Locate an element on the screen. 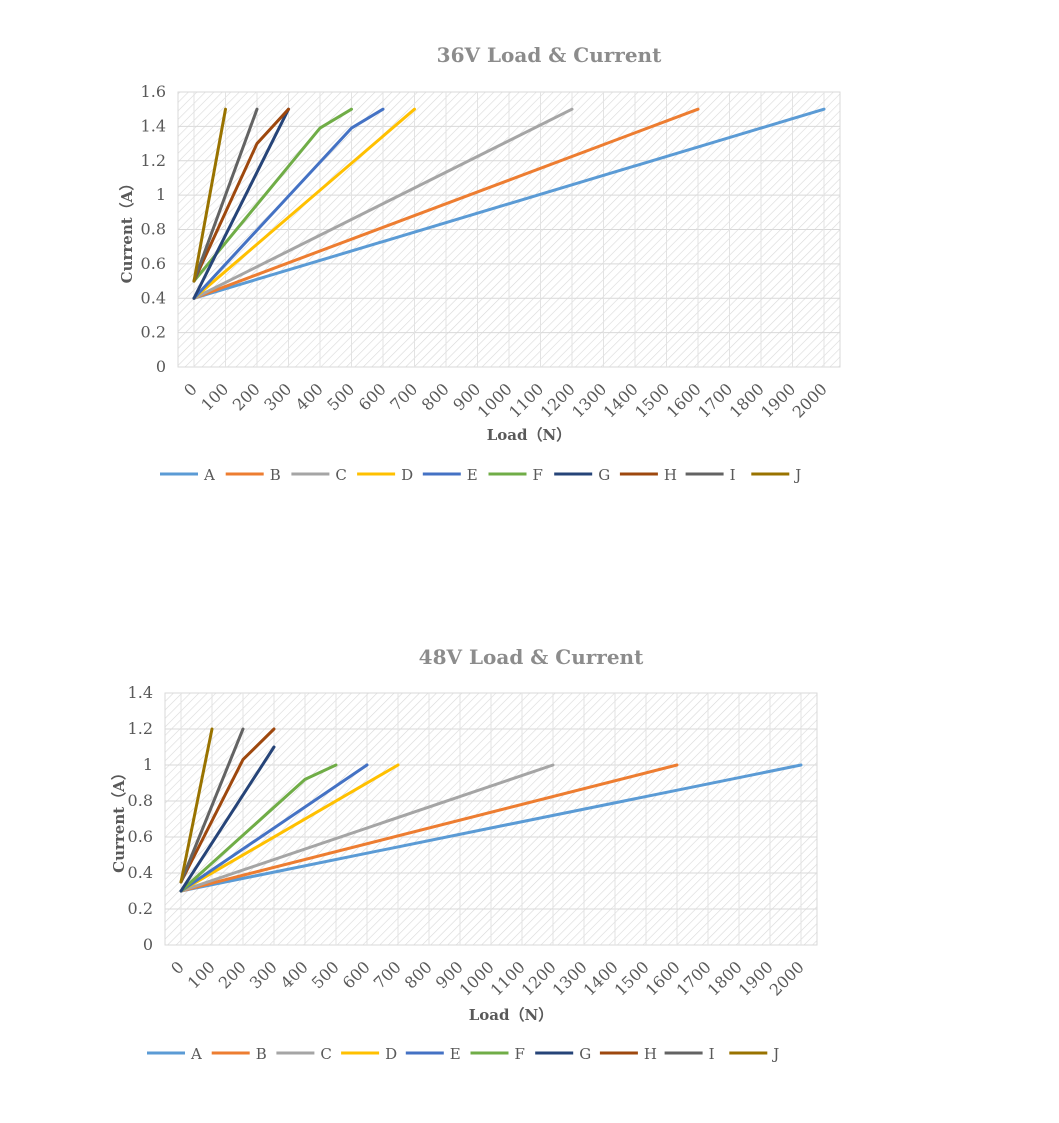 The image size is (1059, 1123). chart-title: 48V Load & Current is located at coordinates (531, 657).